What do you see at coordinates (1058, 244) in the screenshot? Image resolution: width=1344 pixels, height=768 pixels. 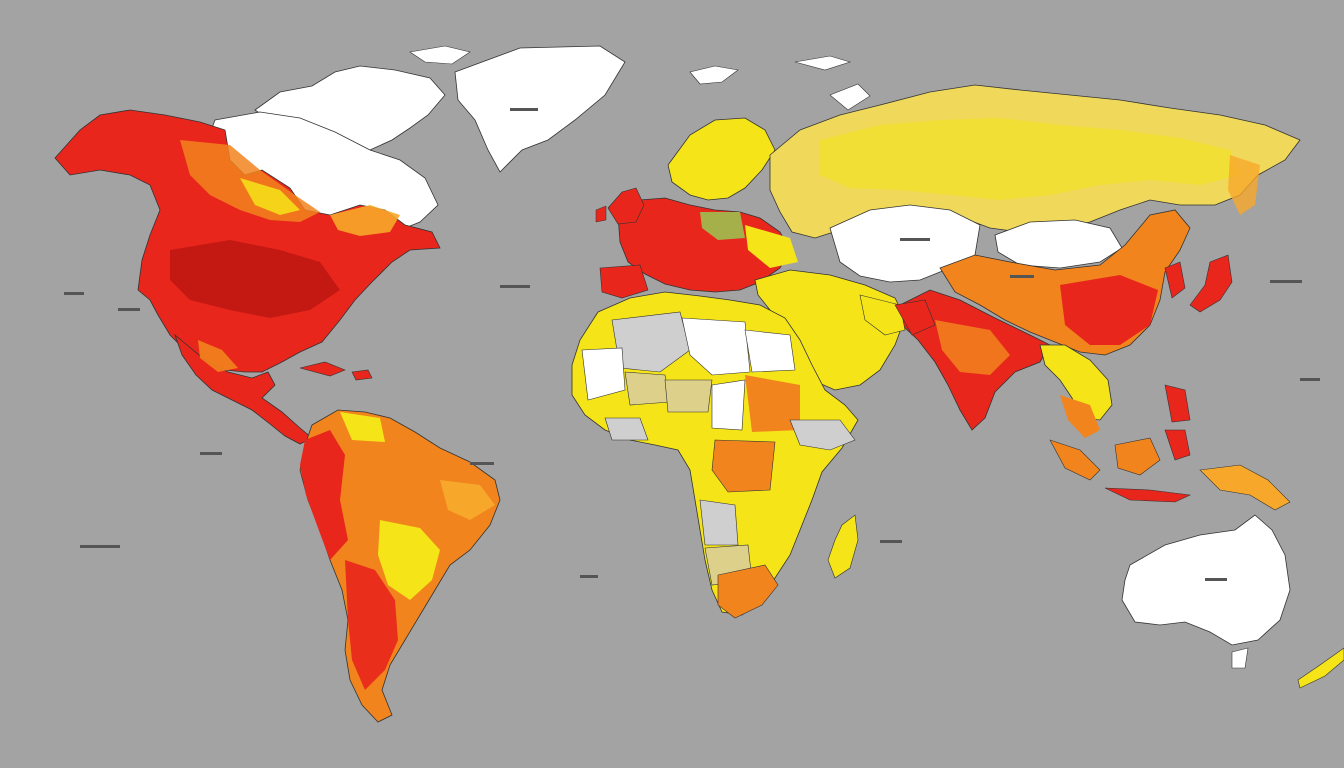 I see `region-mongolia` at bounding box center [1058, 244].